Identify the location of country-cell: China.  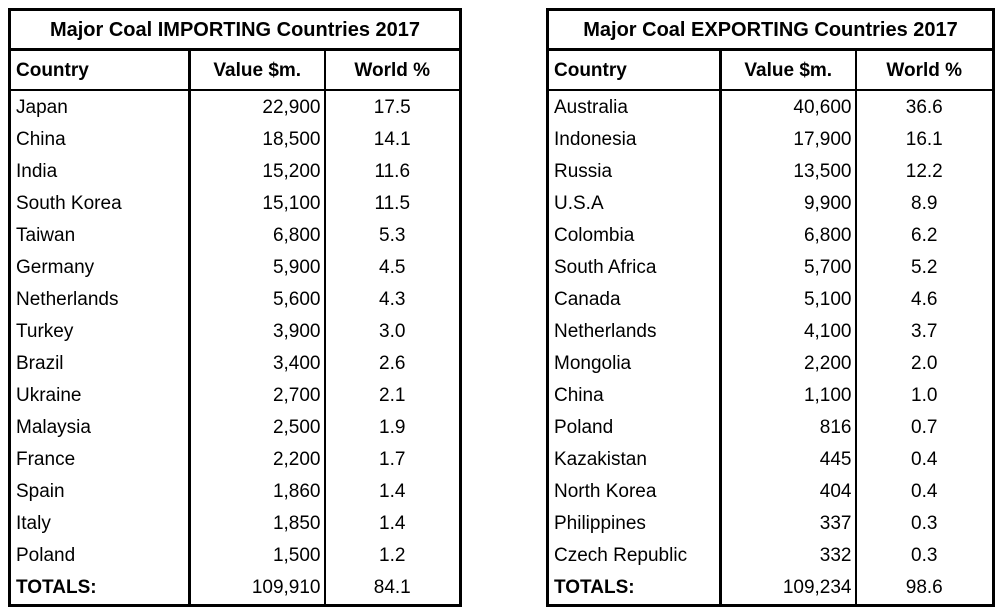
(41, 139).